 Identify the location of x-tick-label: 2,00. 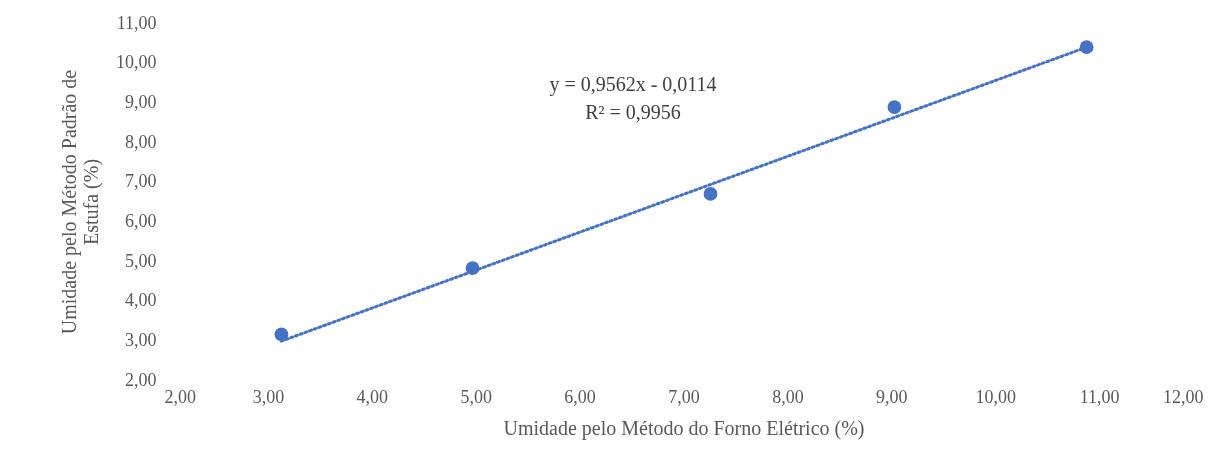
(180, 396).